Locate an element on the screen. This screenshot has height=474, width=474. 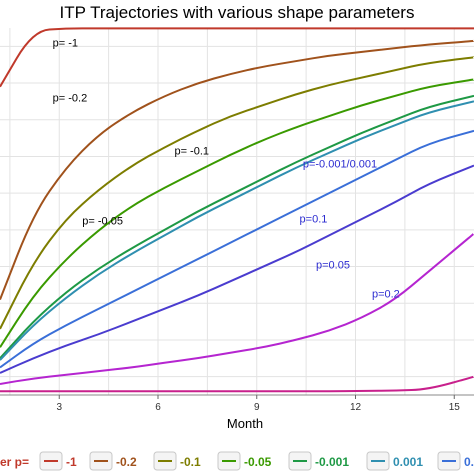
x-axis-label: Month is located at coordinates (245, 423).